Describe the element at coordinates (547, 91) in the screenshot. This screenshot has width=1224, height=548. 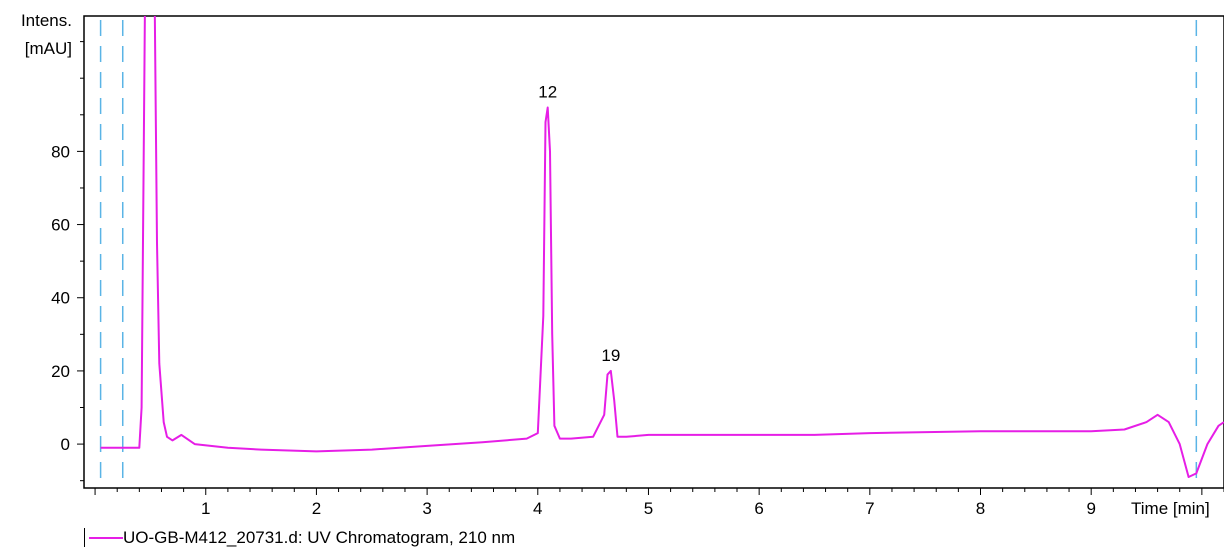
I see `peak-label: 12` at that location.